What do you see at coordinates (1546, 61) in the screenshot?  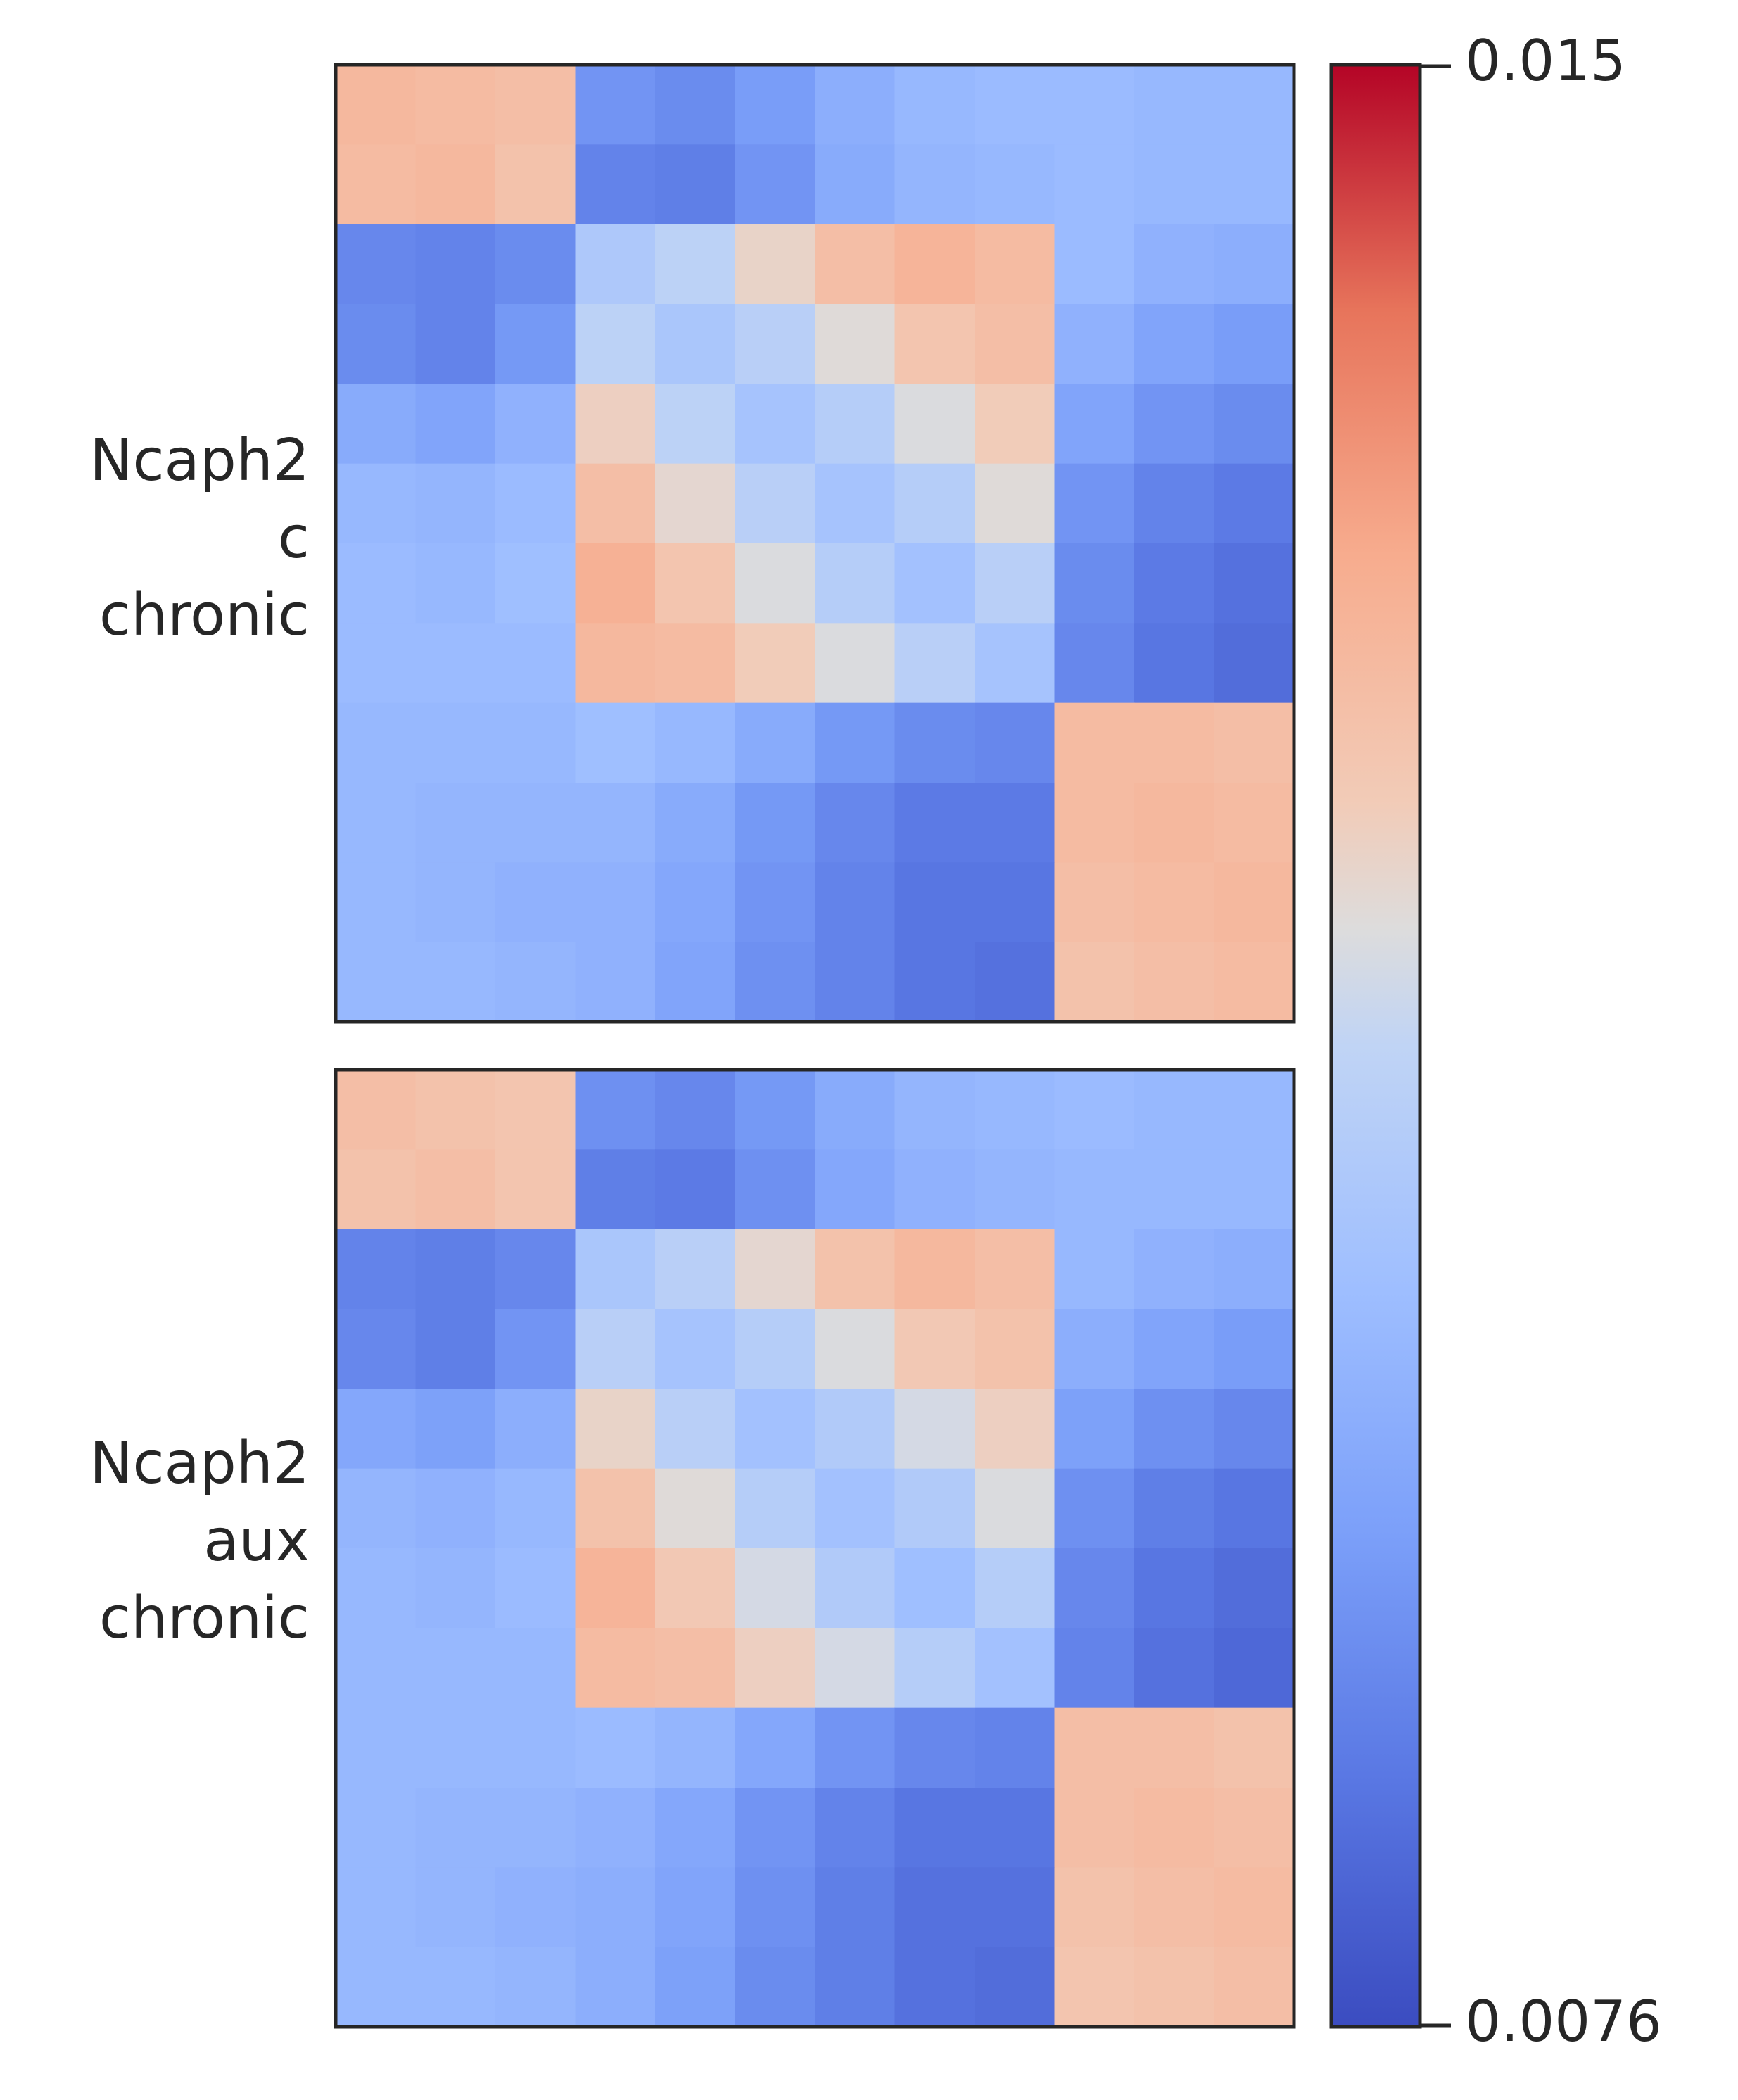 I see `colorbar-max-label: 0.015` at bounding box center [1546, 61].